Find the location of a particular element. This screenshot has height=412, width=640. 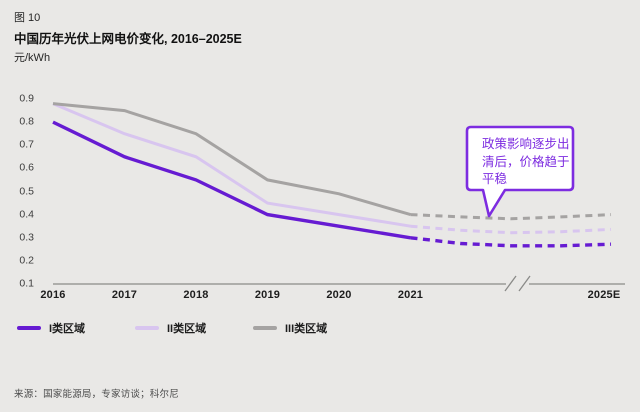

x-axis-tick-label: 2020 is located at coordinates (339, 295).